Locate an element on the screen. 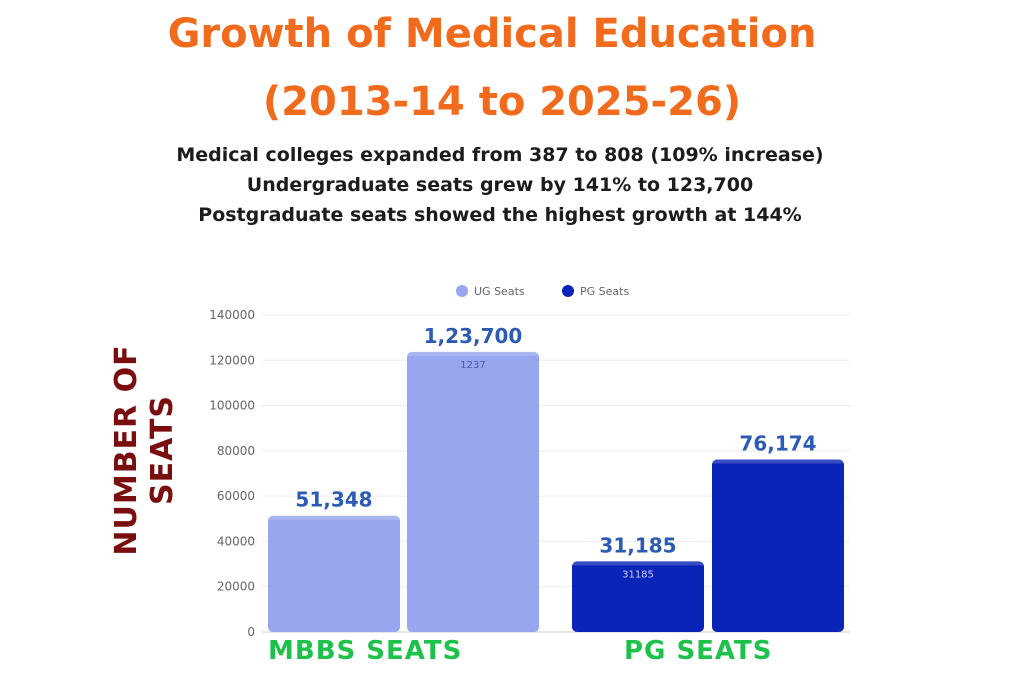 The width and height of the screenshot is (1024, 683). category-label-mbbs: MBBS SEATS is located at coordinates (365, 651).